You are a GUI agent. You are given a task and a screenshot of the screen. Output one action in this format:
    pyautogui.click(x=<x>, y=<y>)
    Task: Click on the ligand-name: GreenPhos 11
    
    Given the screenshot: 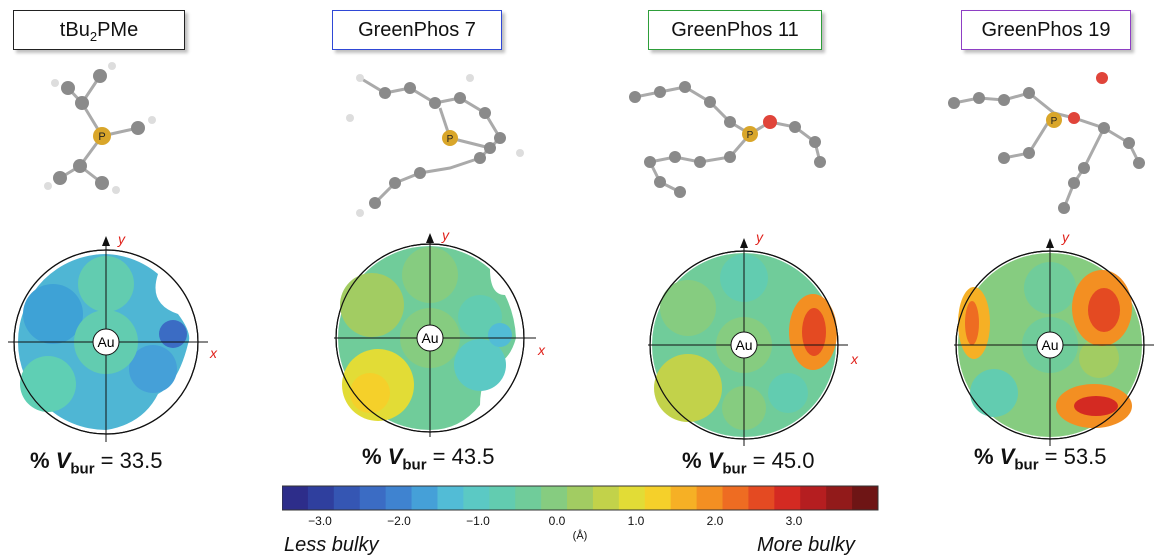 What is the action you would take?
    pyautogui.click(x=735, y=30)
    